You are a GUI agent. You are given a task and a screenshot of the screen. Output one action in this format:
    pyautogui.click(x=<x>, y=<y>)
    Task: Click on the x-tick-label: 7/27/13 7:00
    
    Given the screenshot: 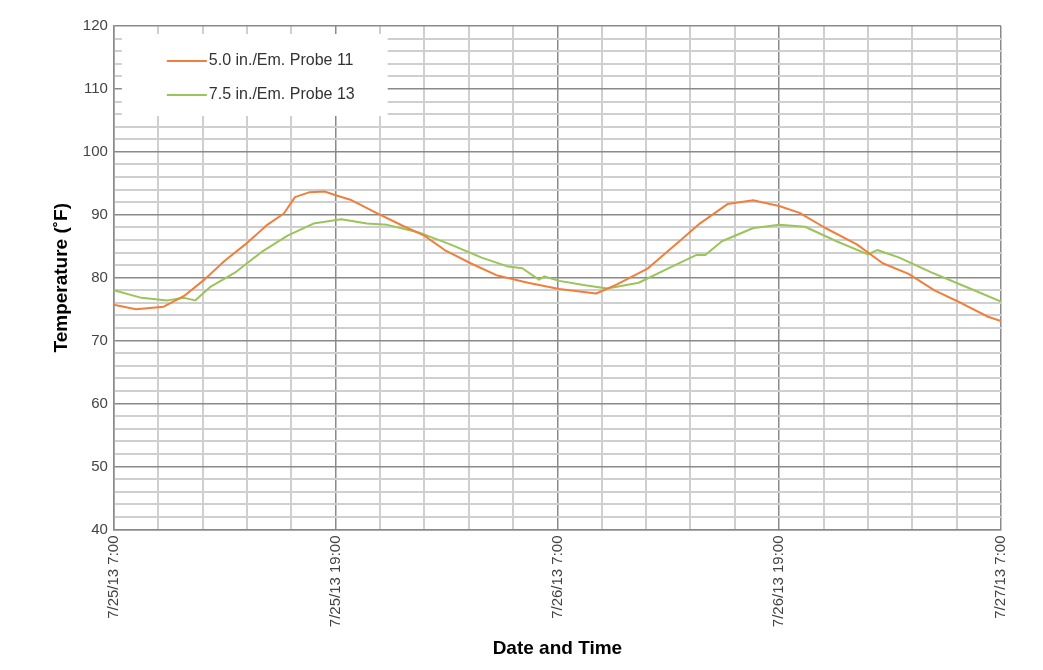 What is the action you would take?
    pyautogui.click(x=1000, y=577)
    